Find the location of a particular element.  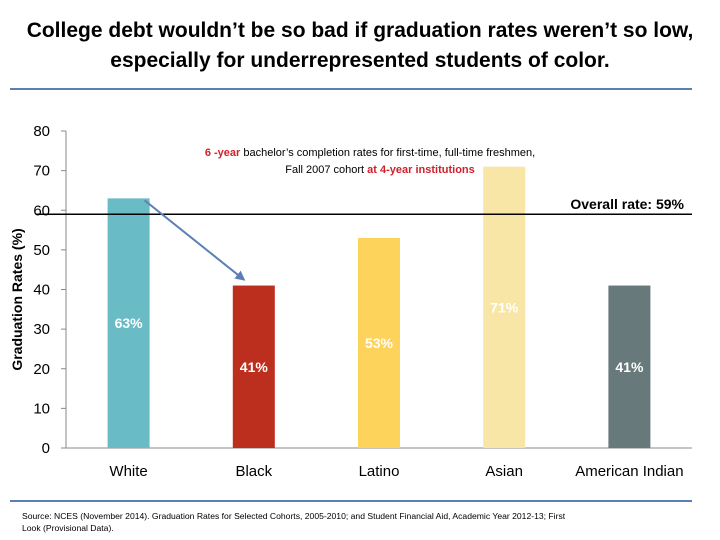

title-divider is located at coordinates (351, 89).